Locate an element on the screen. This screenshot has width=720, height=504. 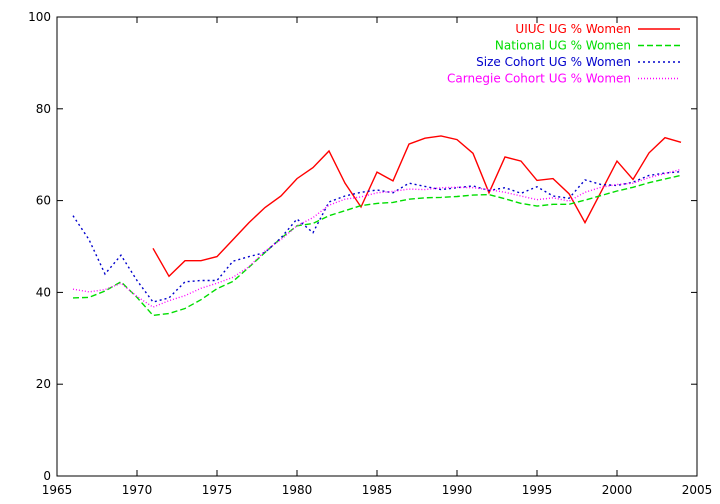
legend-label-4: Carnegie Cohort UG % Women is located at coordinates (539, 79).